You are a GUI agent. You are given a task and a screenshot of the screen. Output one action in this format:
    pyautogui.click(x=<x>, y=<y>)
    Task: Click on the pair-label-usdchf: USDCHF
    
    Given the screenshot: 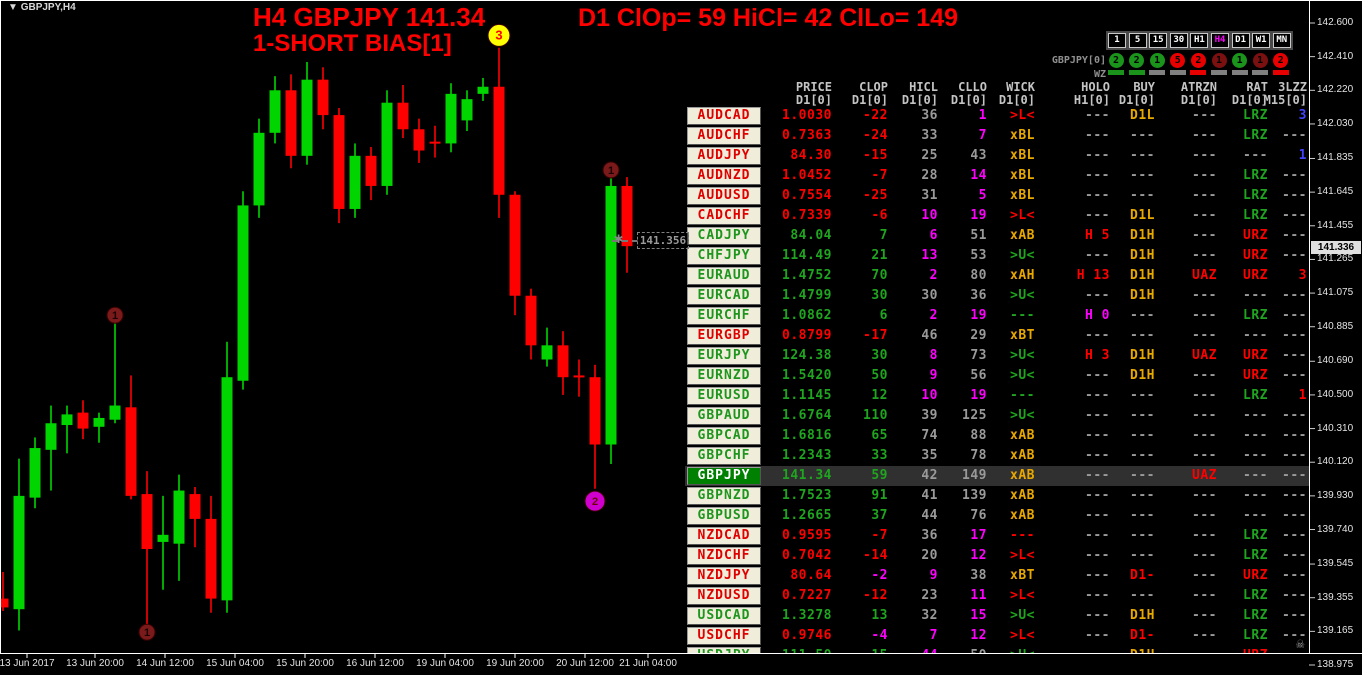 What is the action you would take?
    pyautogui.click(x=724, y=636)
    